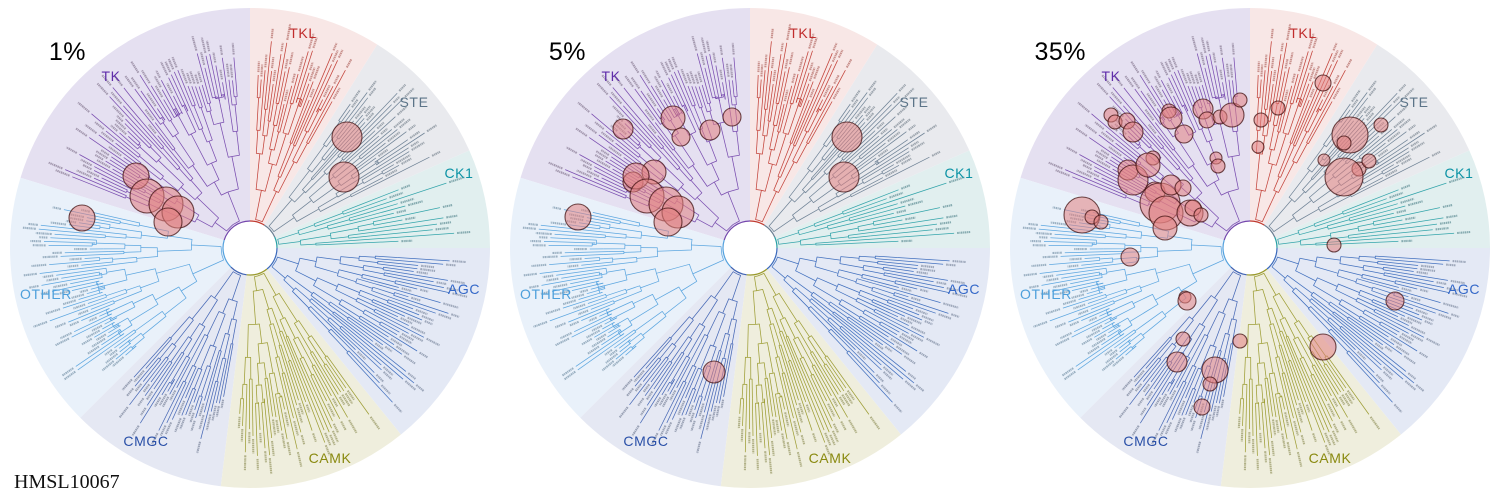 The height and width of the screenshot is (500, 1500). Describe the element at coordinates (67, 52) in the screenshot. I see `concentration-label: 1%` at that location.